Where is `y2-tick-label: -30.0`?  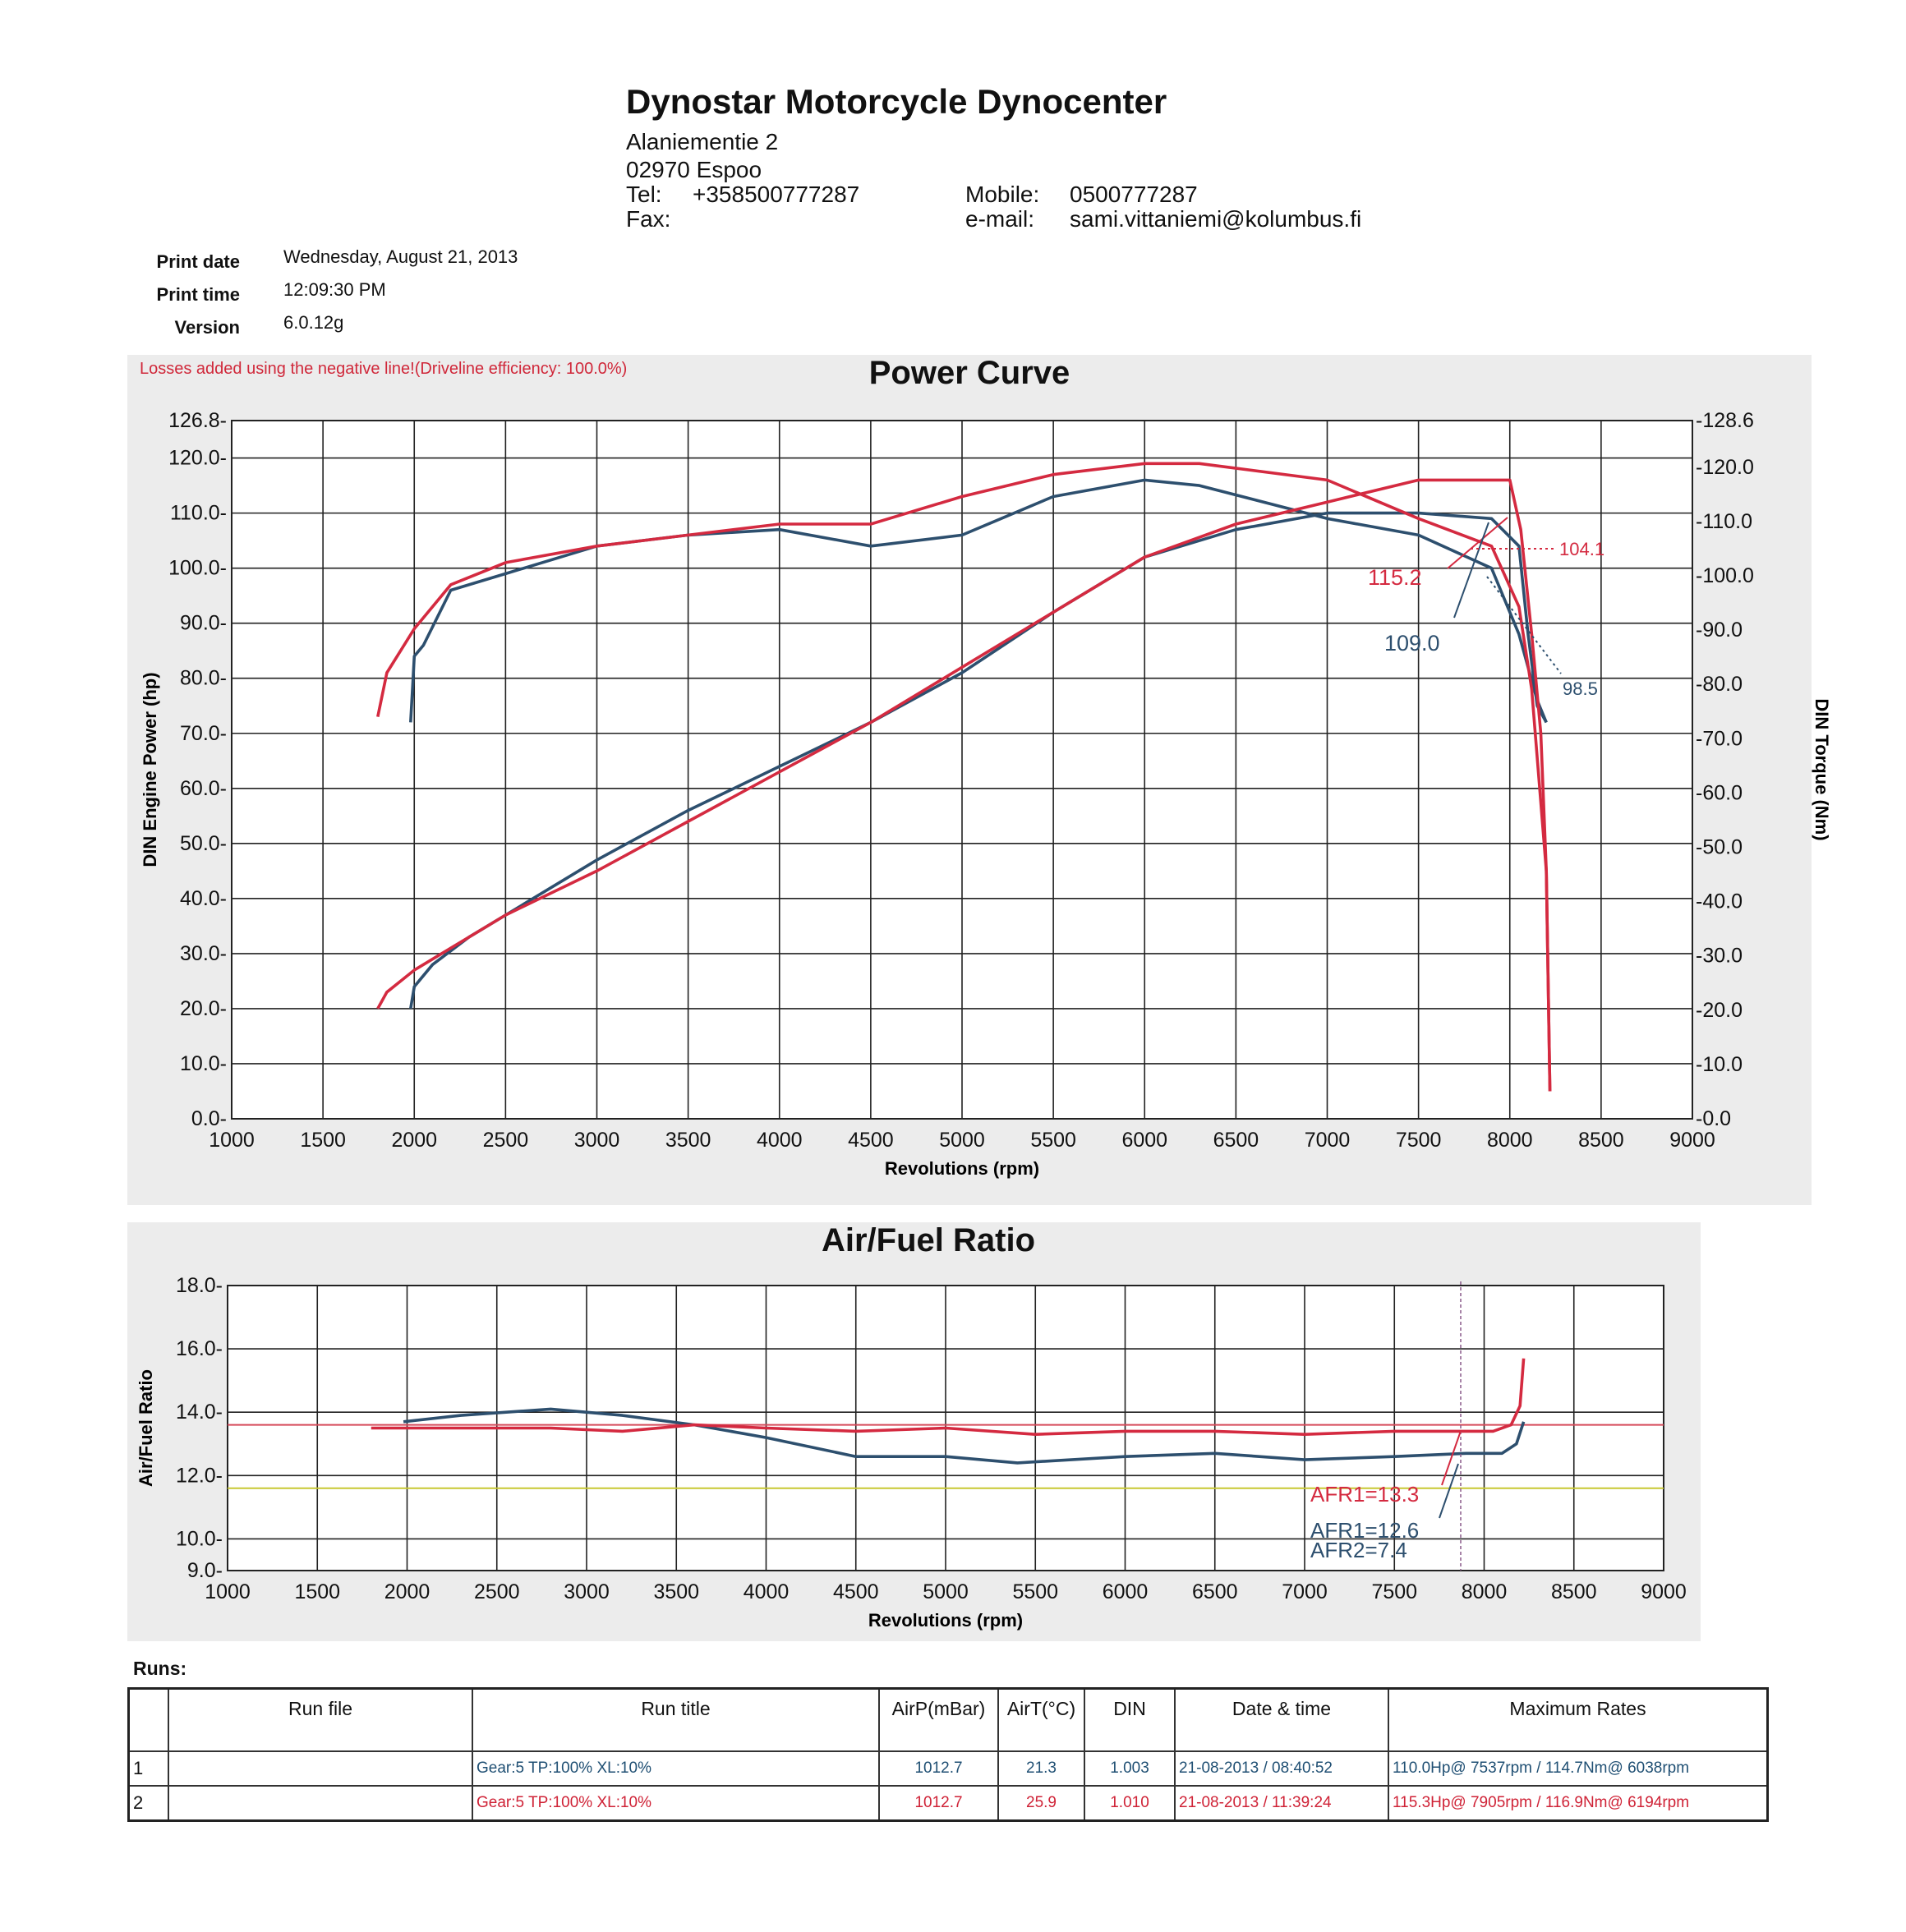
y2-tick-label: -30.0 is located at coordinates (1719, 956).